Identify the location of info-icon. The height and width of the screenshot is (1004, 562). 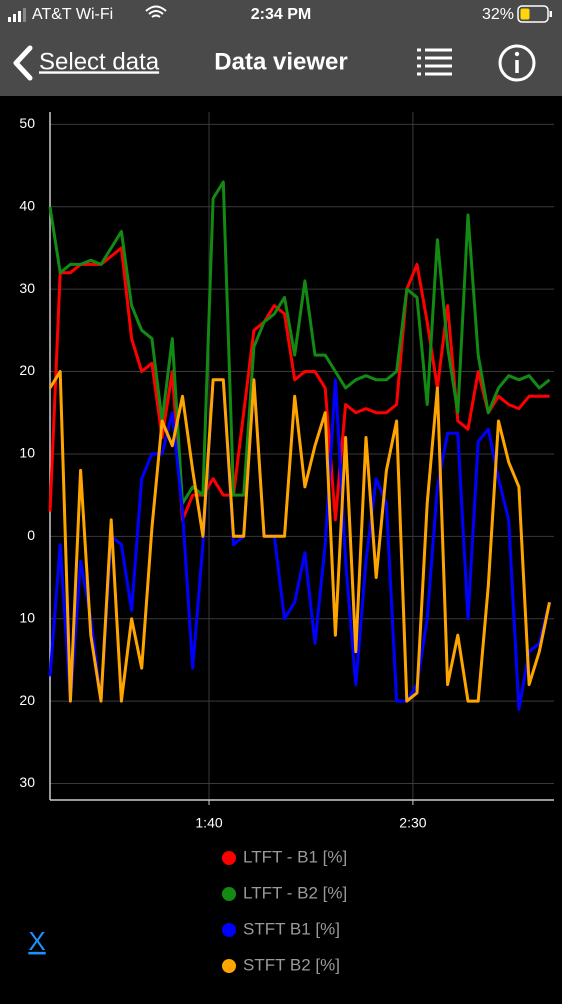
(517, 63).